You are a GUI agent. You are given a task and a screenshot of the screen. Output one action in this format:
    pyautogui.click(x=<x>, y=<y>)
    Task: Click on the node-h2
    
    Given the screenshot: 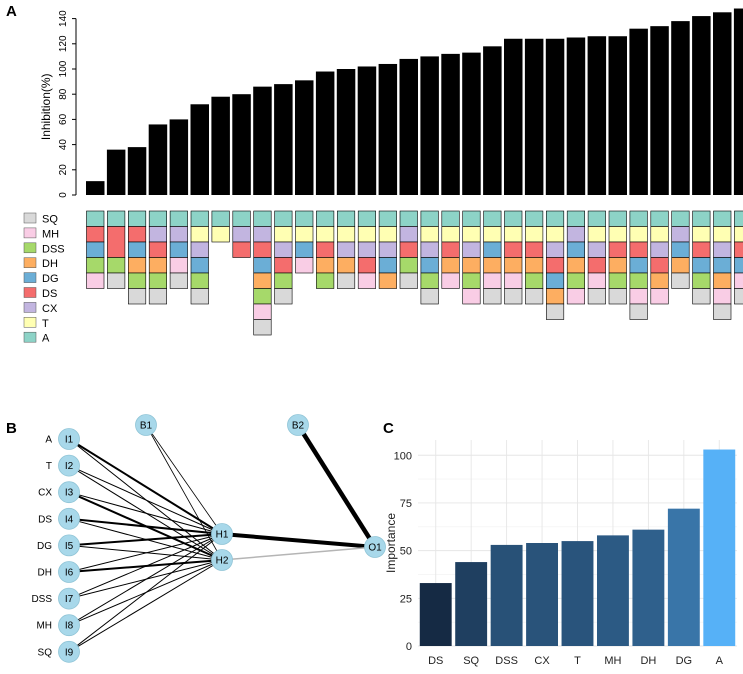 What is the action you would take?
    pyautogui.click(x=222, y=560)
    